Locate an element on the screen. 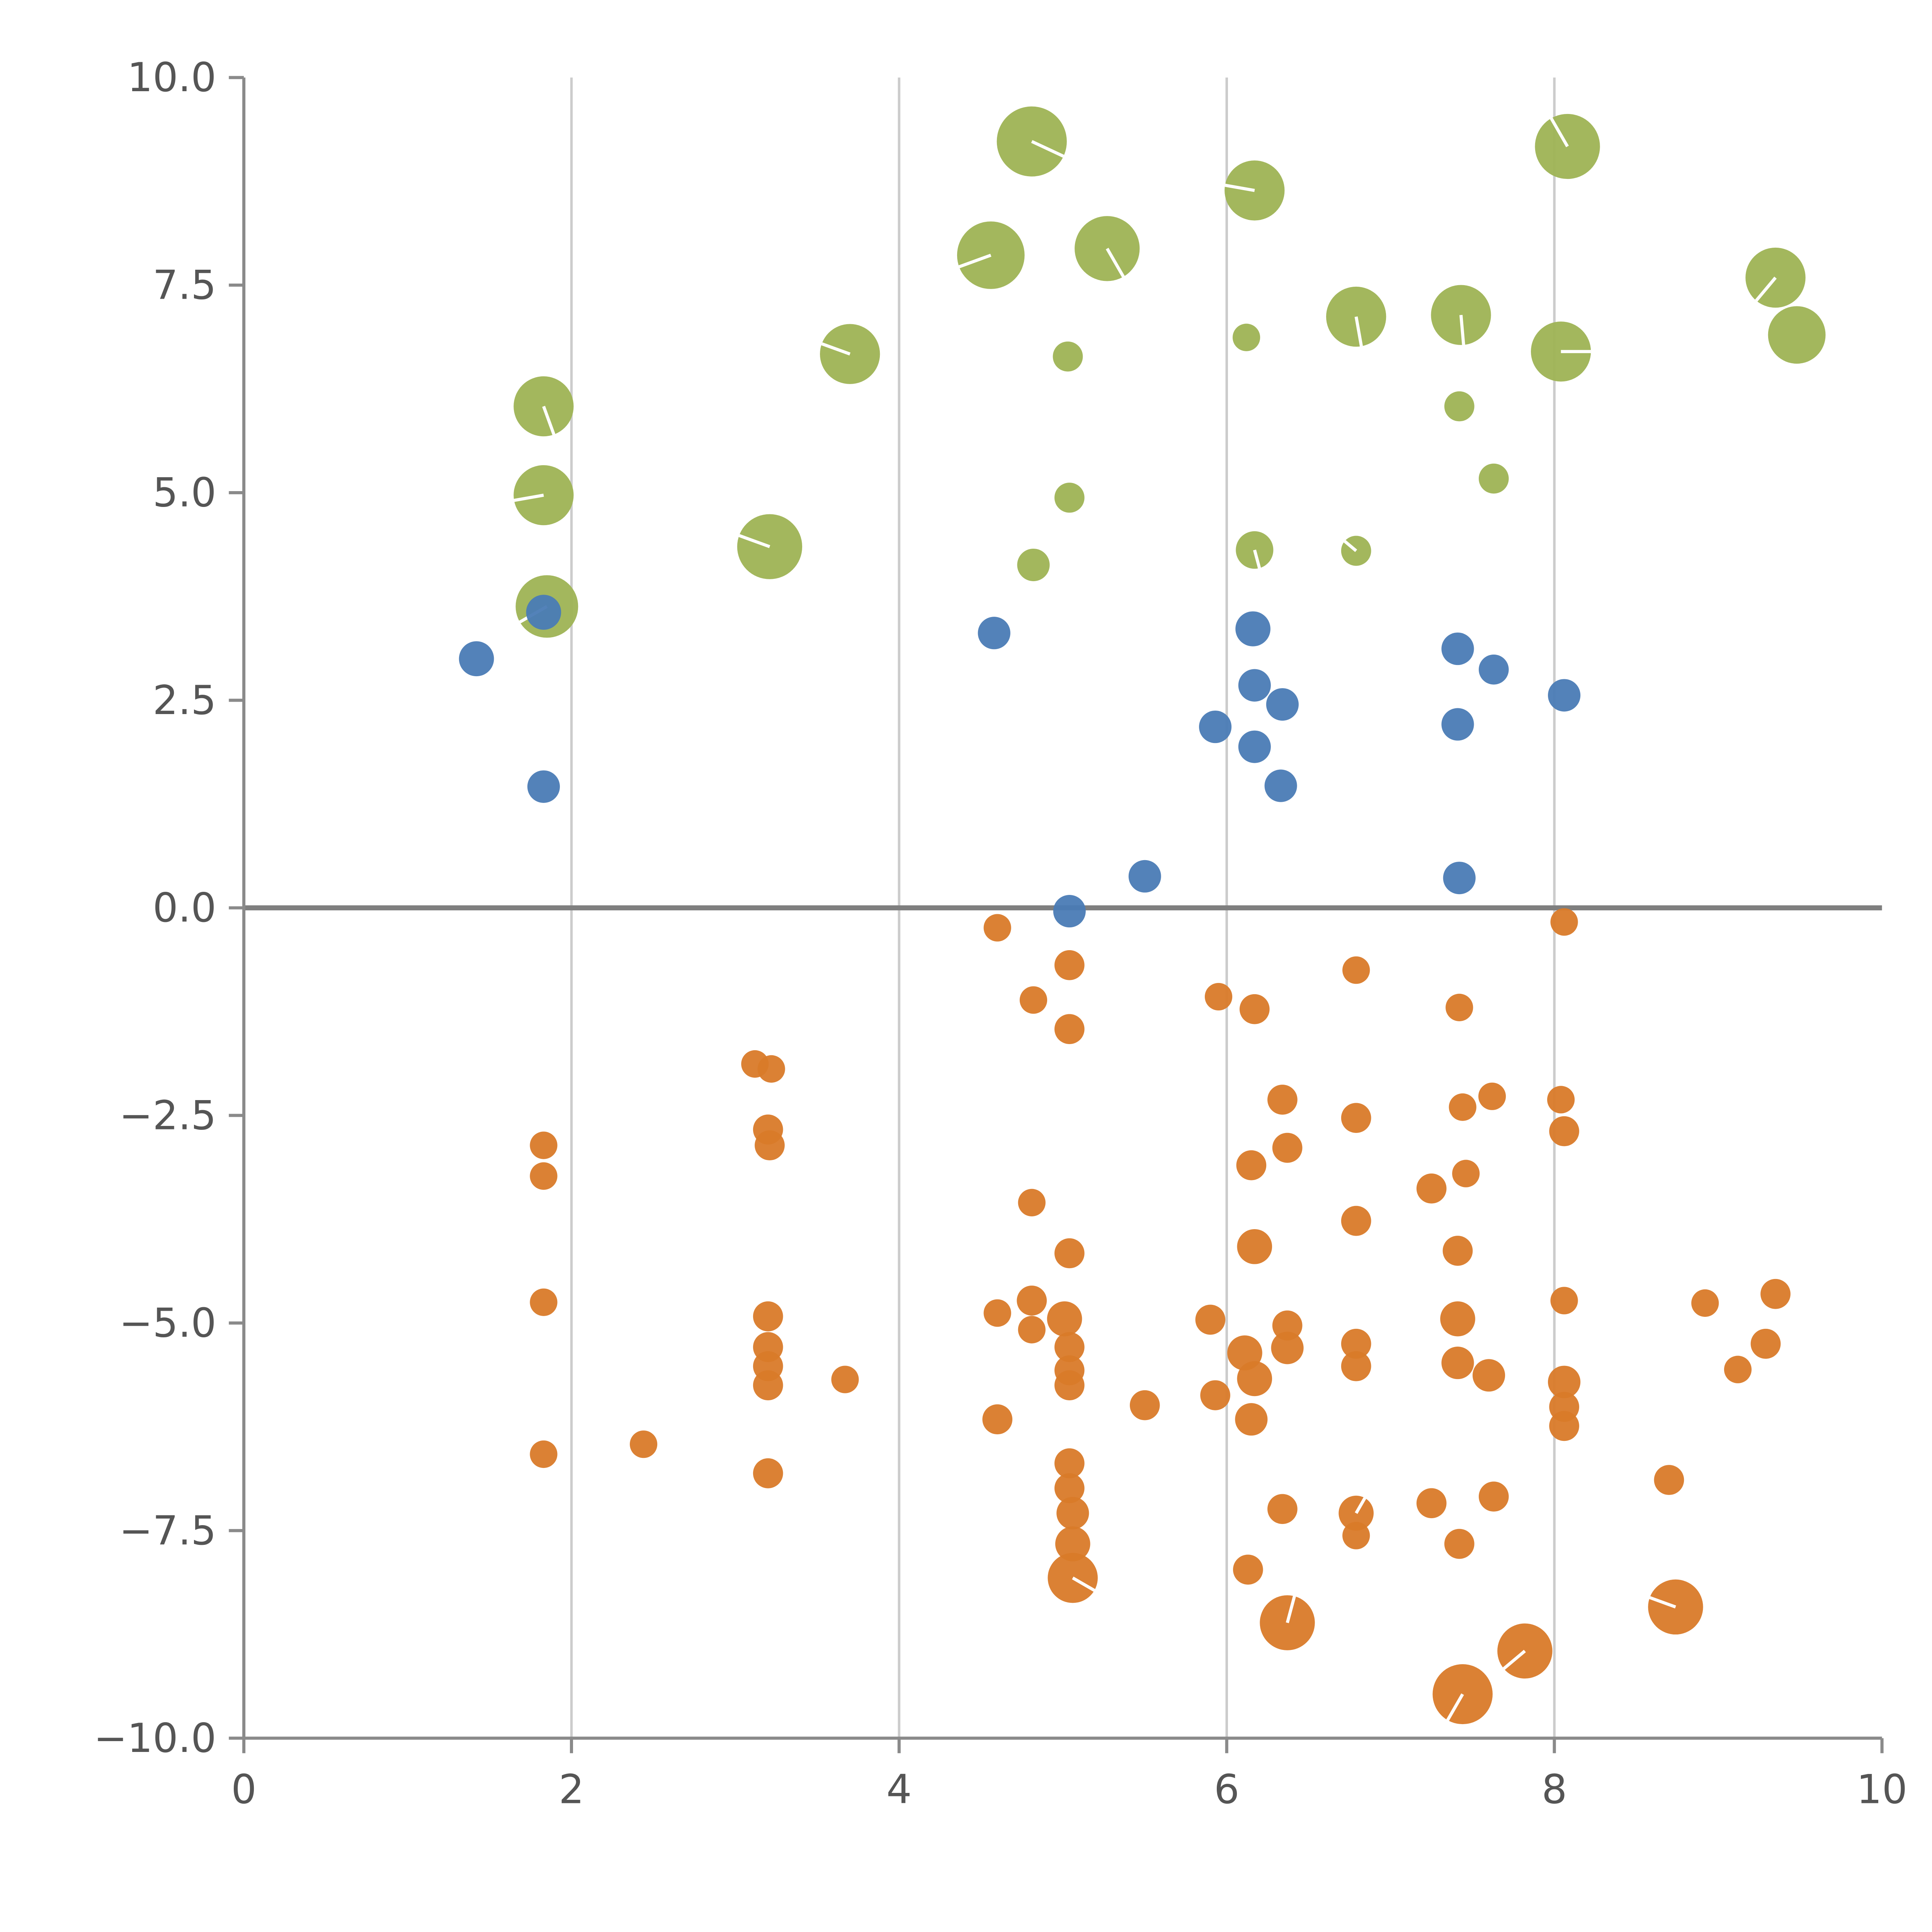 This screenshot has height=1932, width=1932. y-tick-label: 7.5 is located at coordinates (184, 285).